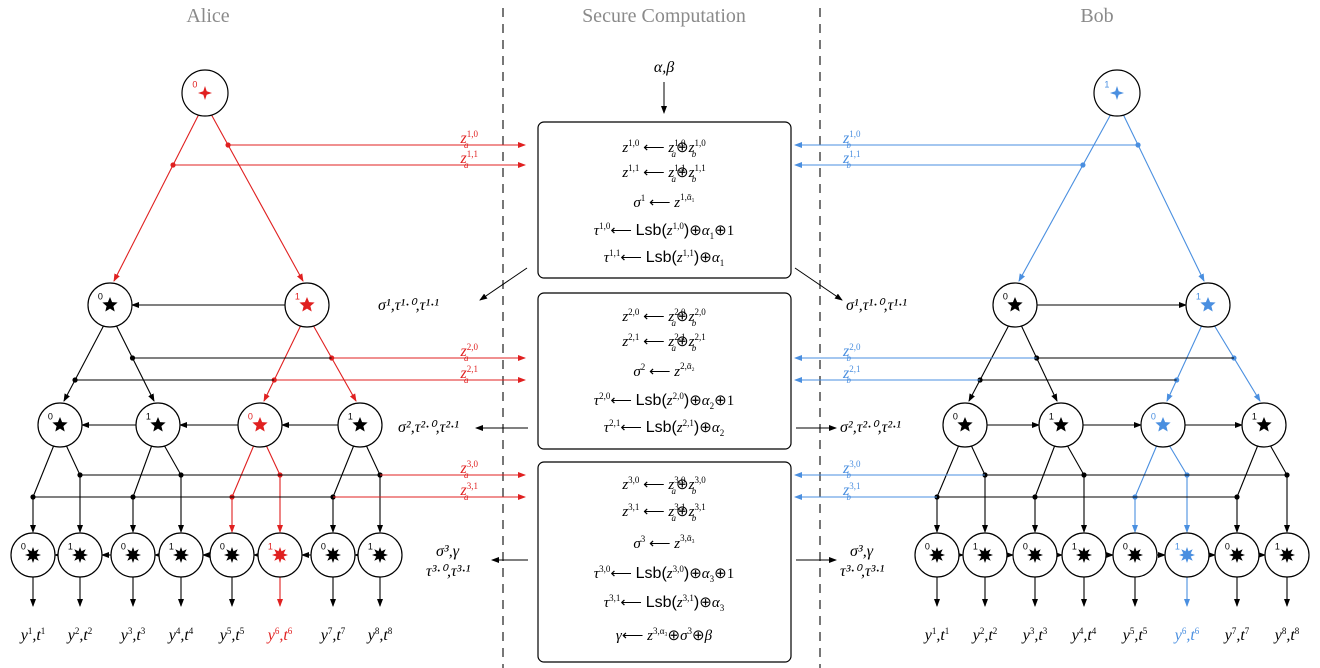  I want to click on leaf-output-label: y1,t1, so click(936, 635).